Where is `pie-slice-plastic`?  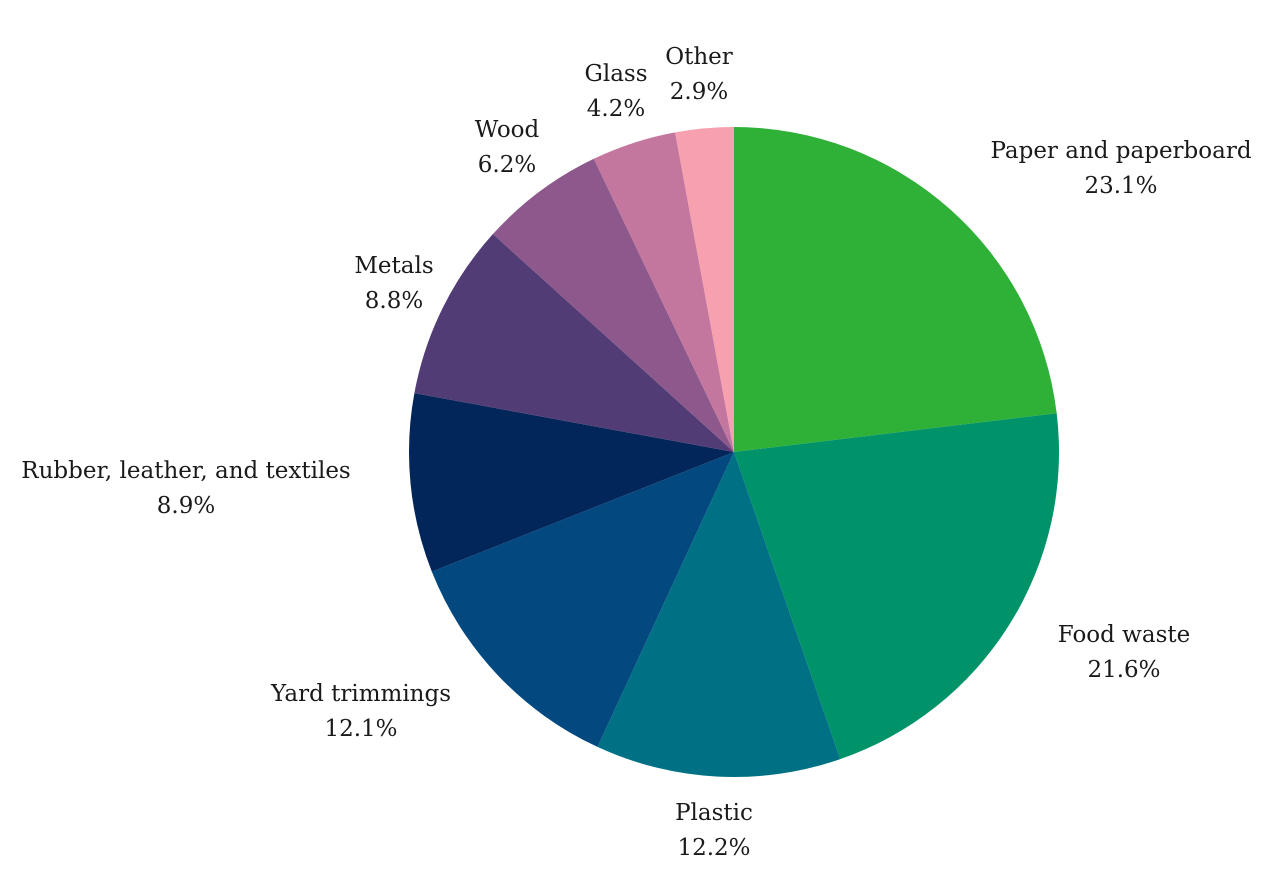
pie-slice-plastic is located at coordinates (719, 615).